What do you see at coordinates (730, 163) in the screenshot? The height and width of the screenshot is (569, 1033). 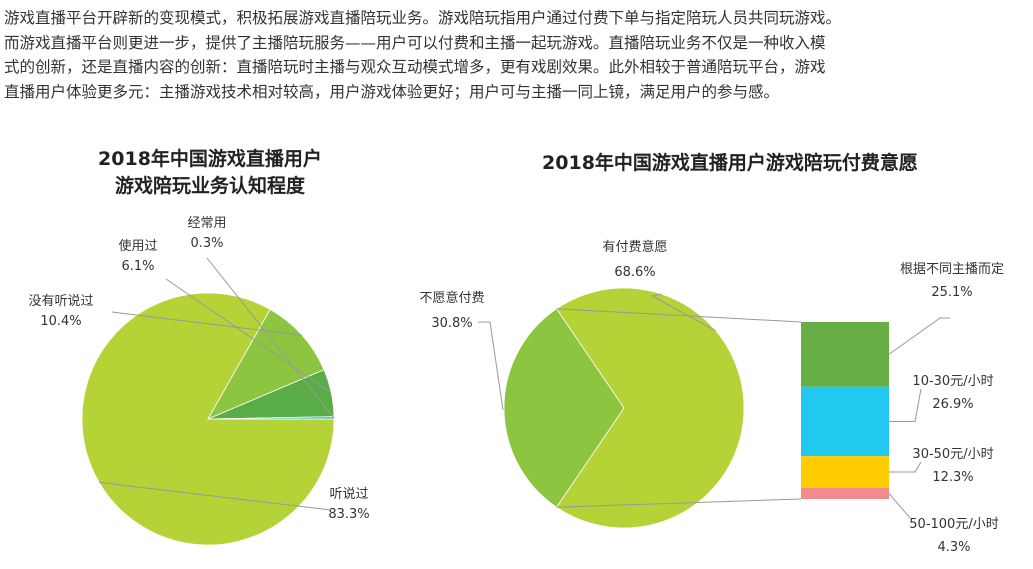 I see `right-chart-title: 2018年中国游戏直播用户游戏陪玩付费意愿` at bounding box center [730, 163].